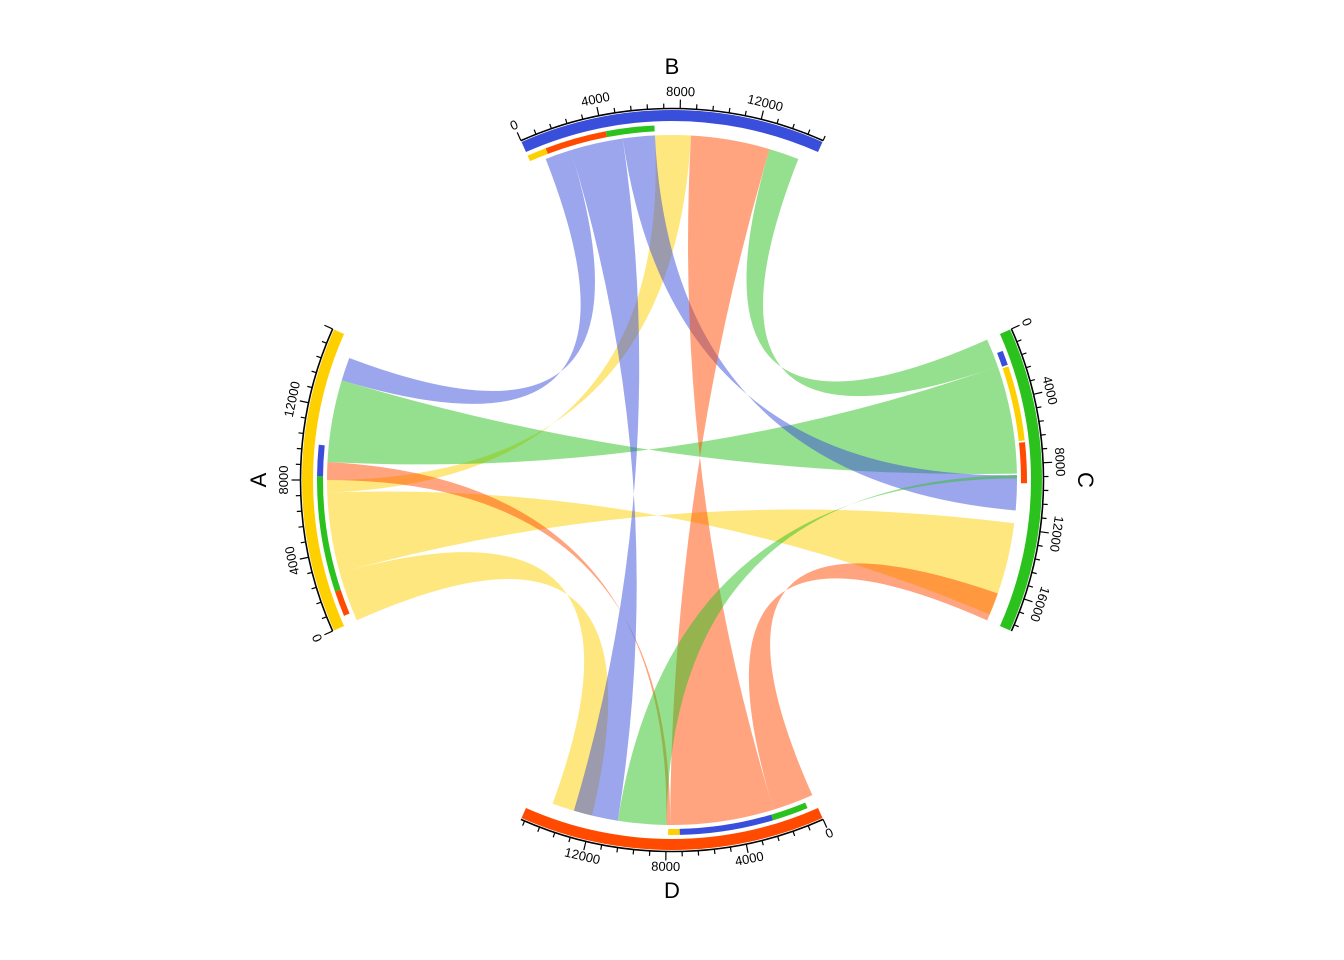 This screenshot has width=1344, height=960. Describe the element at coordinates (672, 890) in the screenshot. I see `sector-label-d: D` at that location.